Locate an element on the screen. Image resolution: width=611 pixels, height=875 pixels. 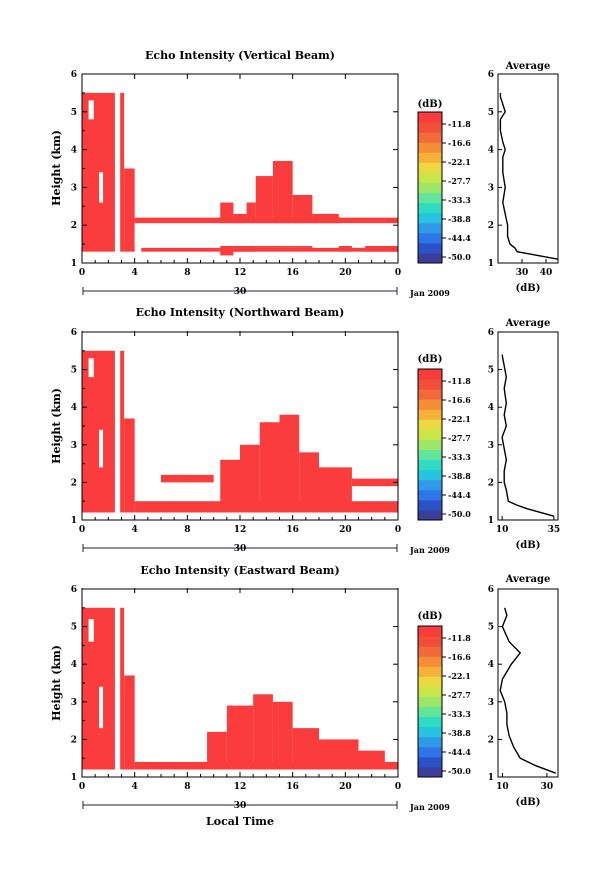
profile-y-tick-label: 3 is located at coordinates (491, 188).